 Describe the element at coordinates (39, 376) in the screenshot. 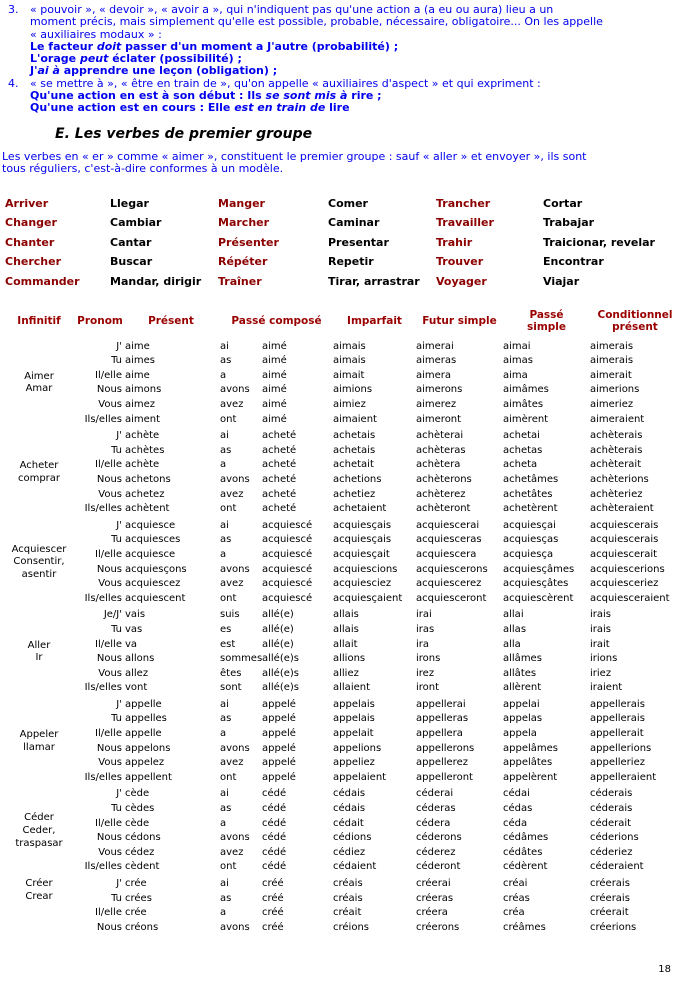

I see `infinitive-line: Aimer` at that location.